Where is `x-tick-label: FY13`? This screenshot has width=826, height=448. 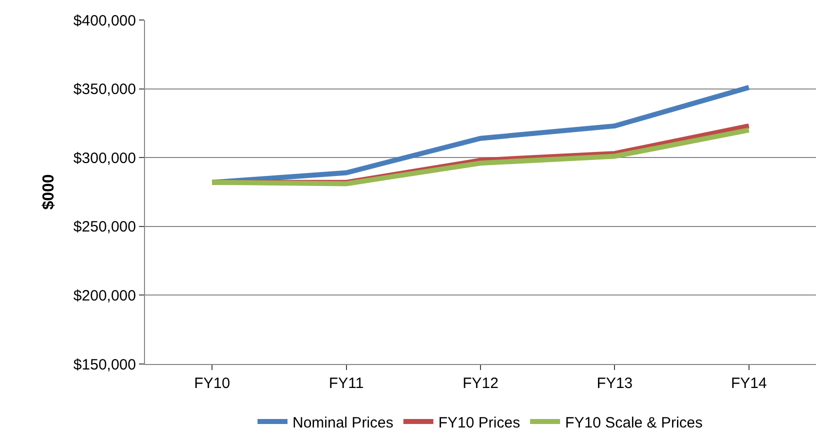 x-tick-label: FY13 is located at coordinates (614, 383).